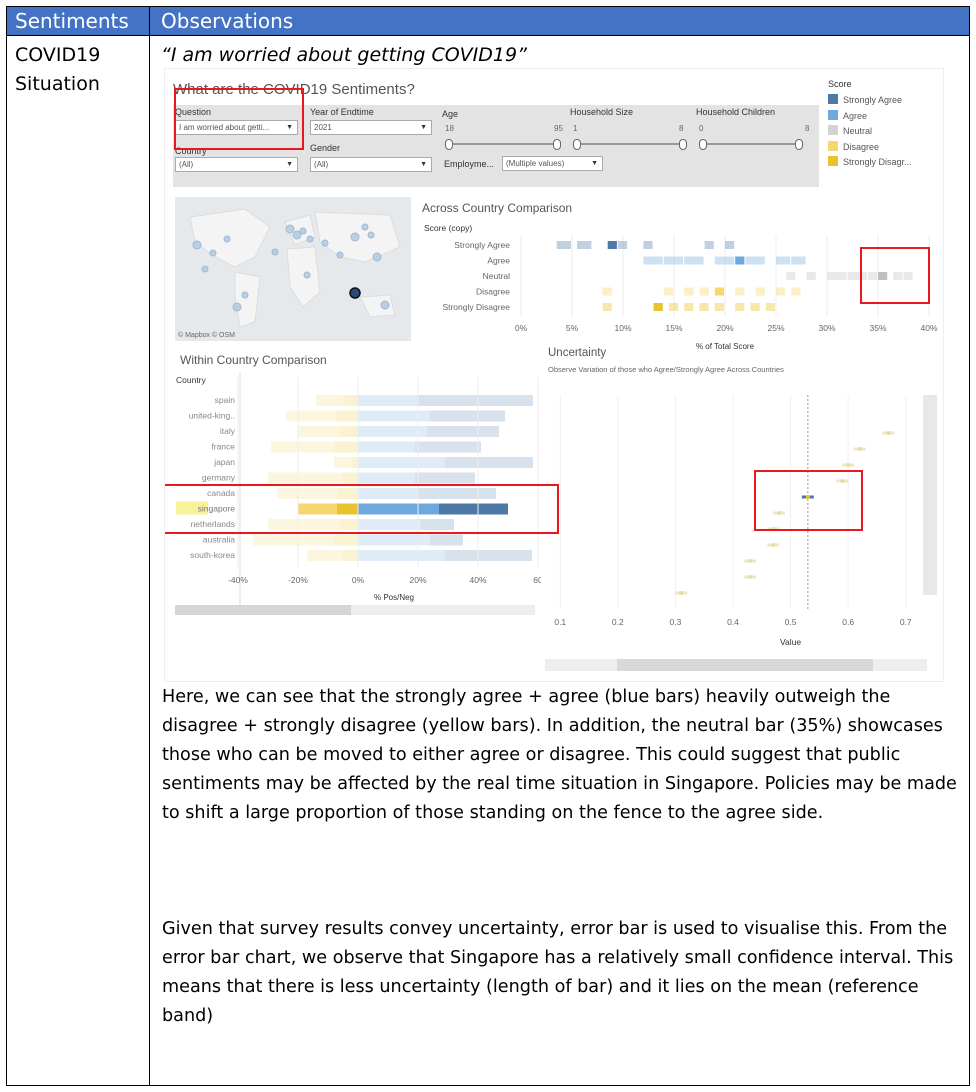 The width and height of the screenshot is (976, 1092). What do you see at coordinates (808, 500) in the screenshot?
I see `annotation-uncertainty-box` at bounding box center [808, 500].